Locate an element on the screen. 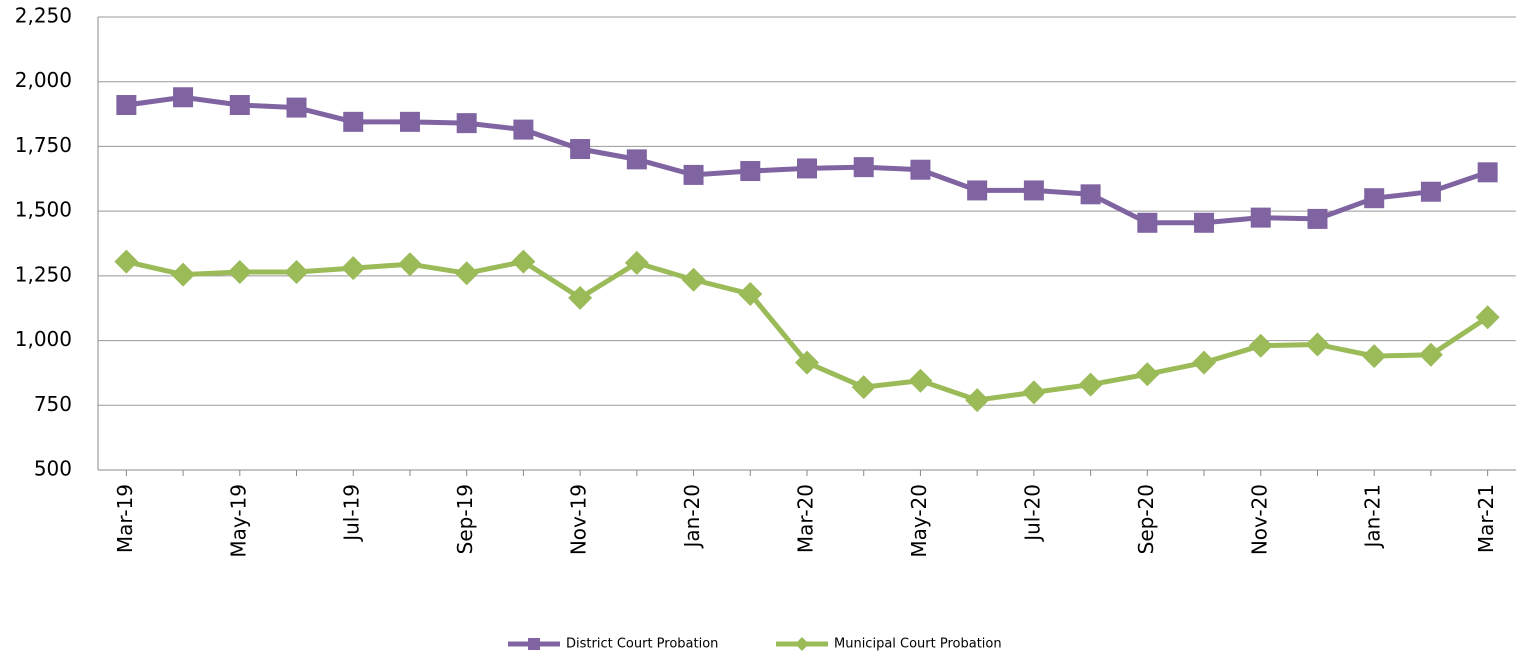 The height and width of the screenshot is (655, 1516). x-tick-label: May-19 is located at coordinates (238, 521).